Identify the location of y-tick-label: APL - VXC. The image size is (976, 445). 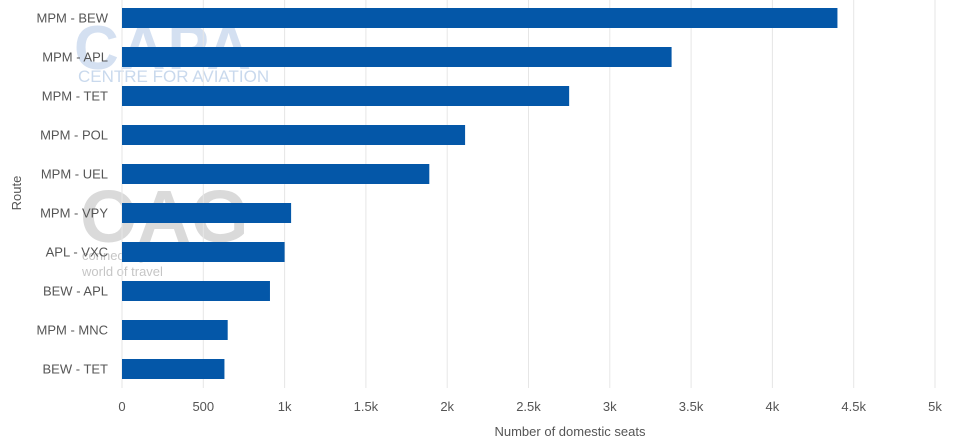
(77, 252).